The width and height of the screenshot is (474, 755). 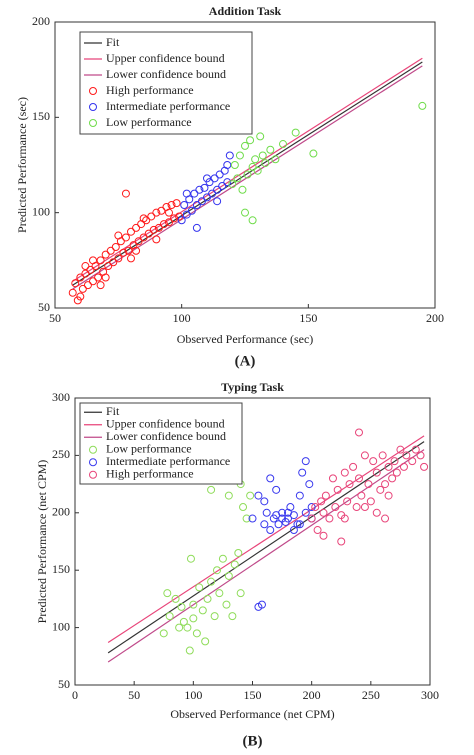 I want to click on legend-label: Intermediate performance, so click(x=168, y=461).